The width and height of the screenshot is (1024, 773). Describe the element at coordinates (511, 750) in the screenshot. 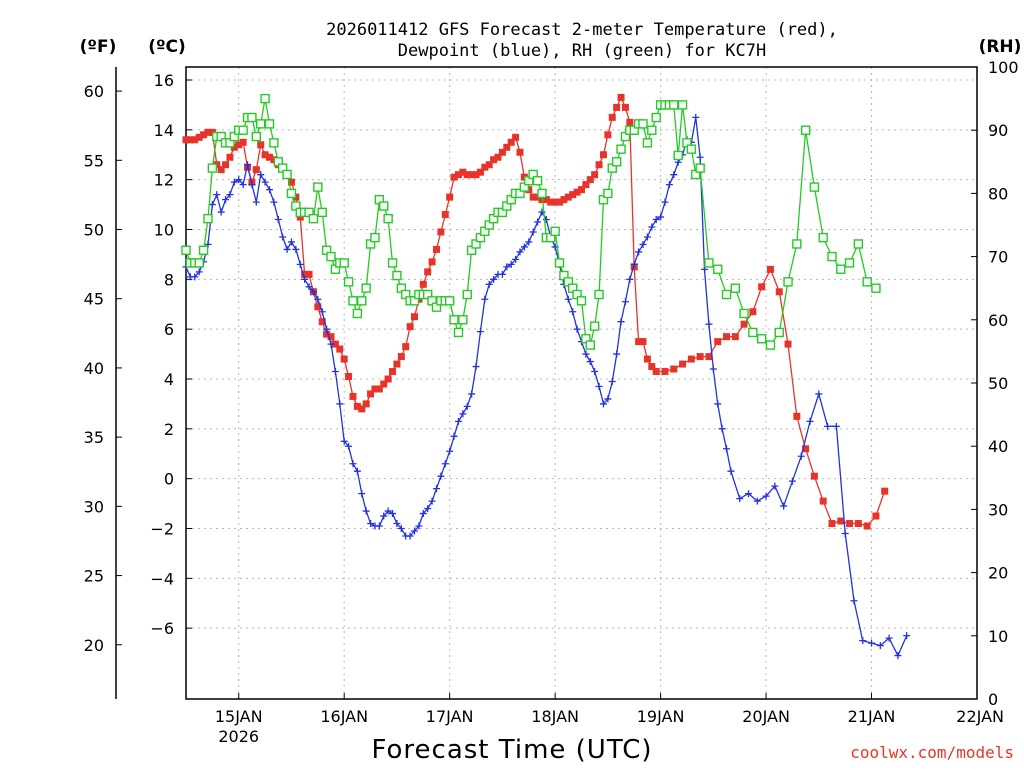

I see `x-axis-title: Forecast Time (UTC)` at that location.